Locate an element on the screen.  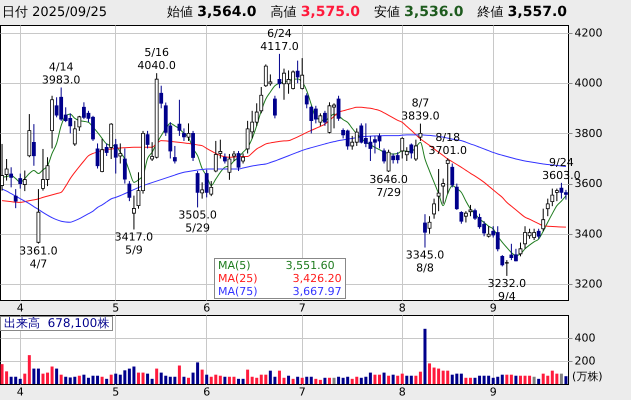
annotation: 3646.0 7/29 is located at coordinates (388, 186).